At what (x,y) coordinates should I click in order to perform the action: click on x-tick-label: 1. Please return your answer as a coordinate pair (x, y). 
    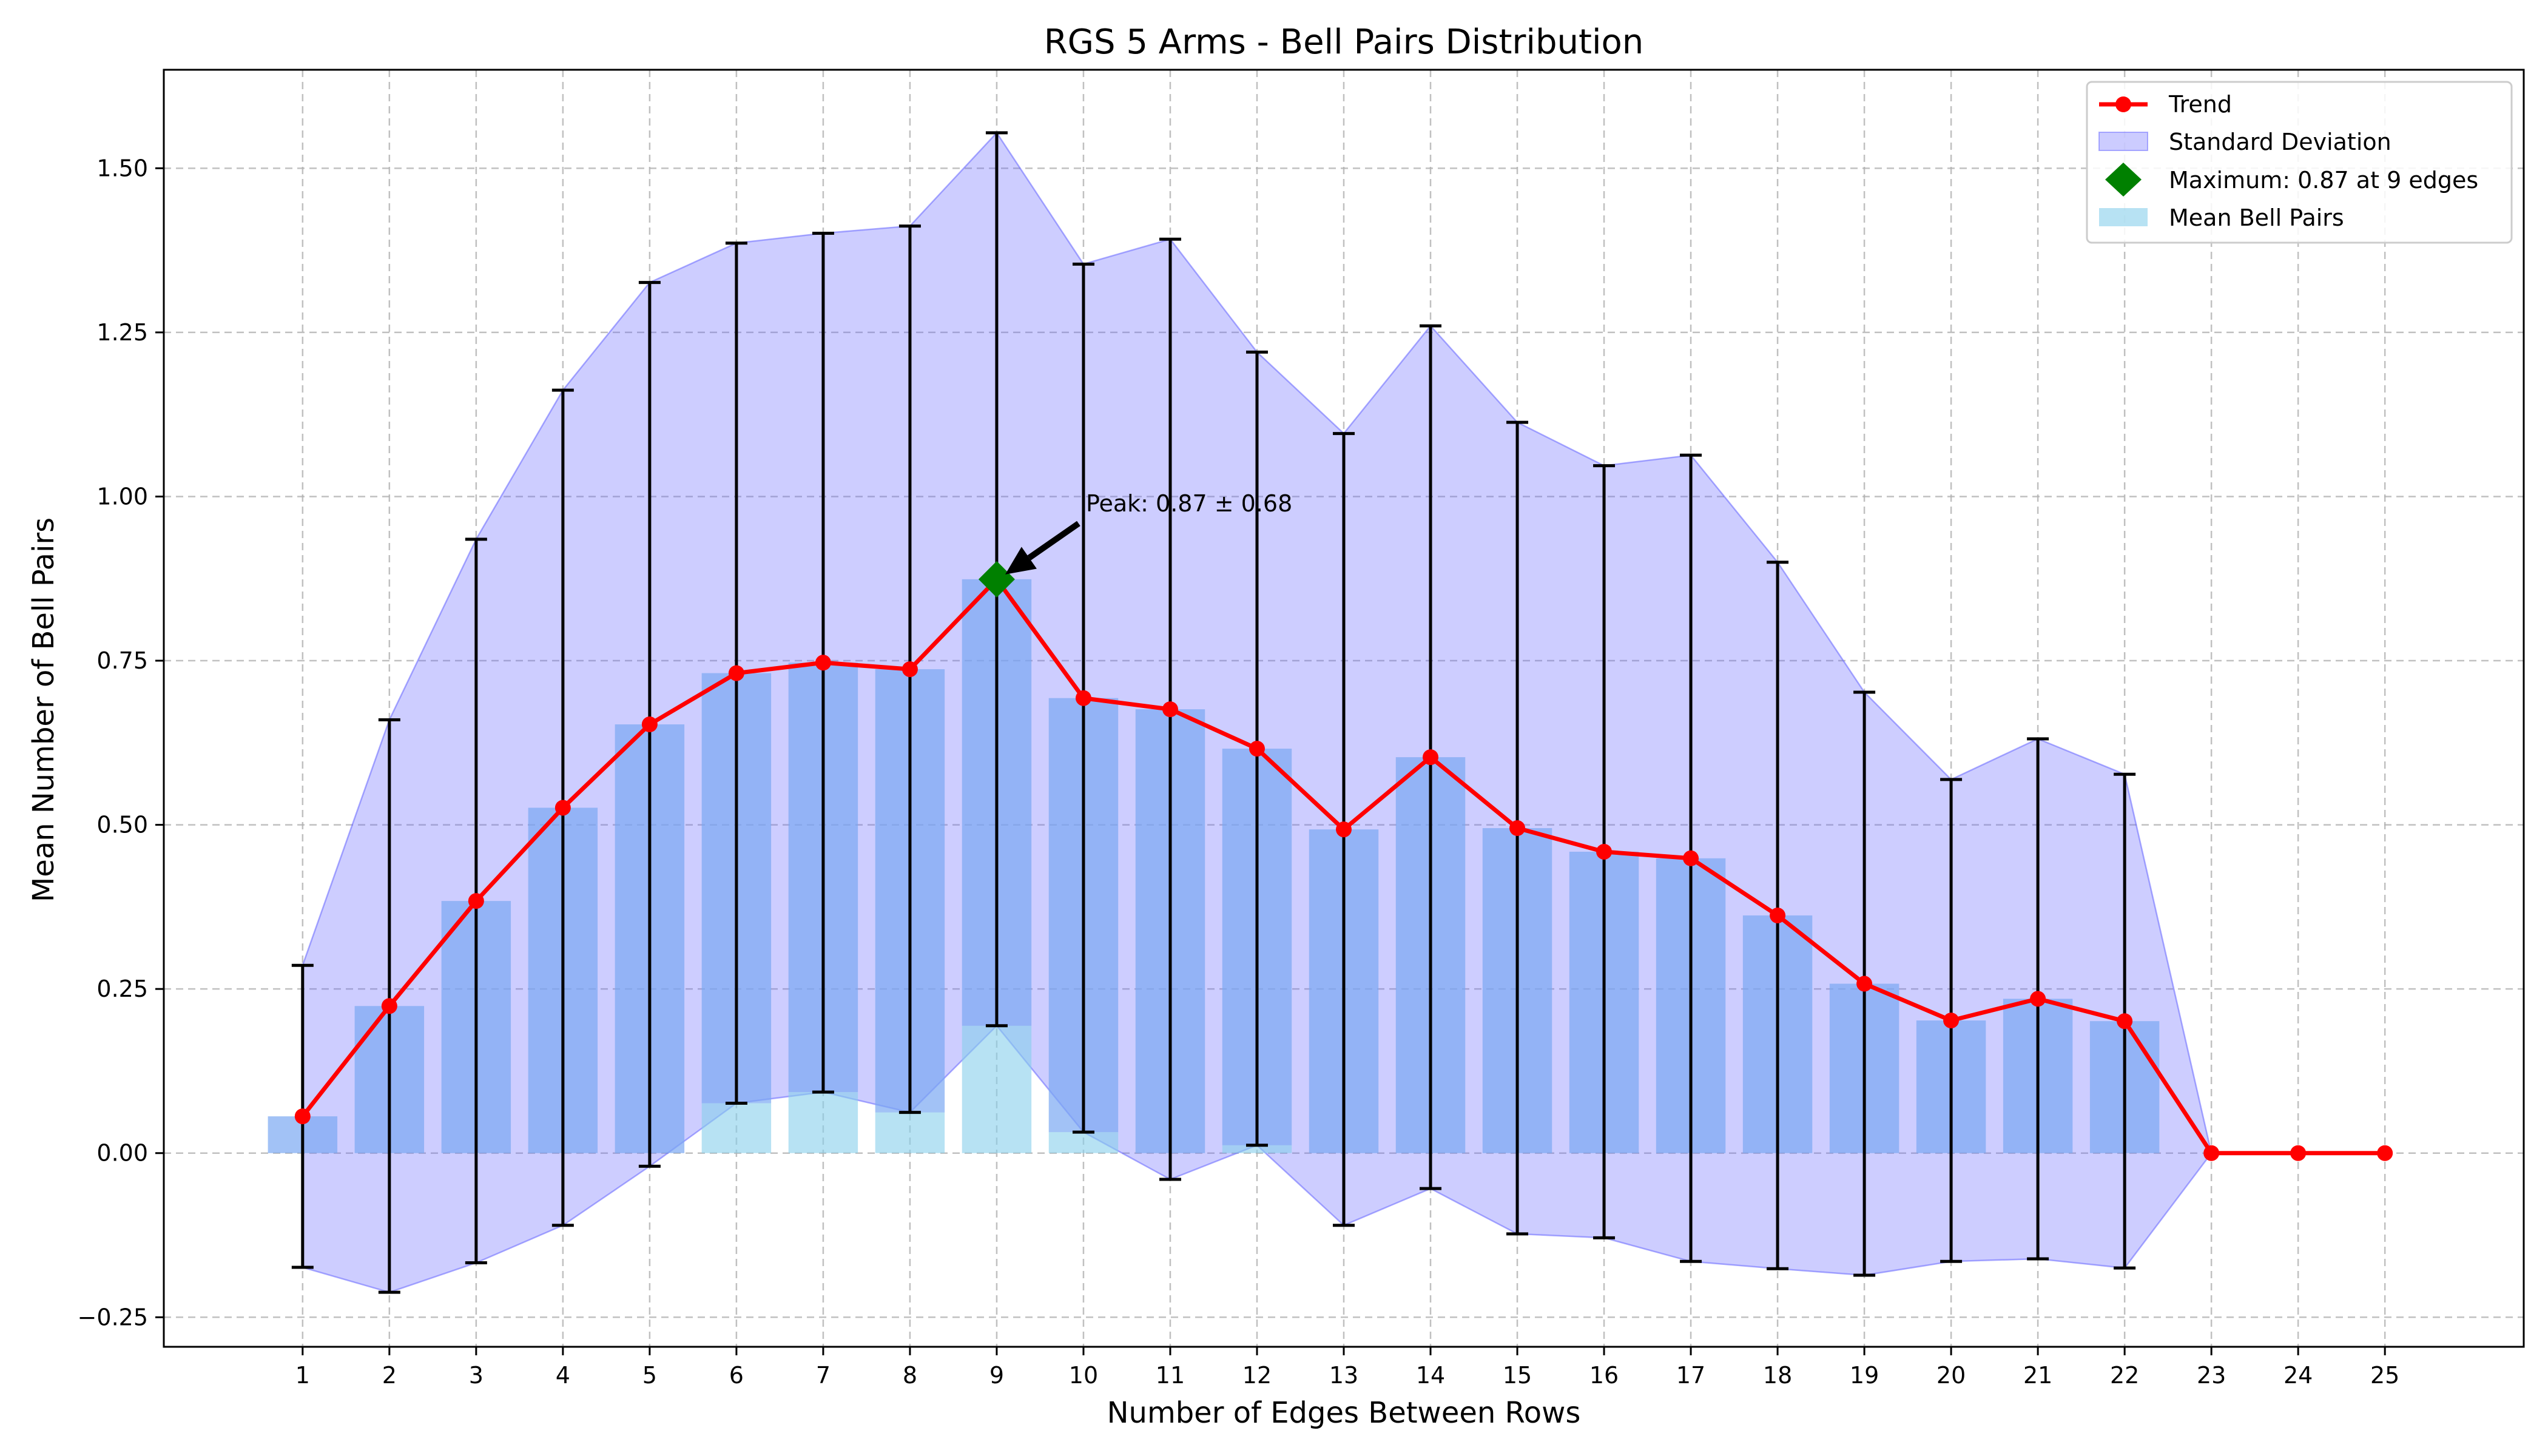
    Looking at the image, I should click on (302, 1375).